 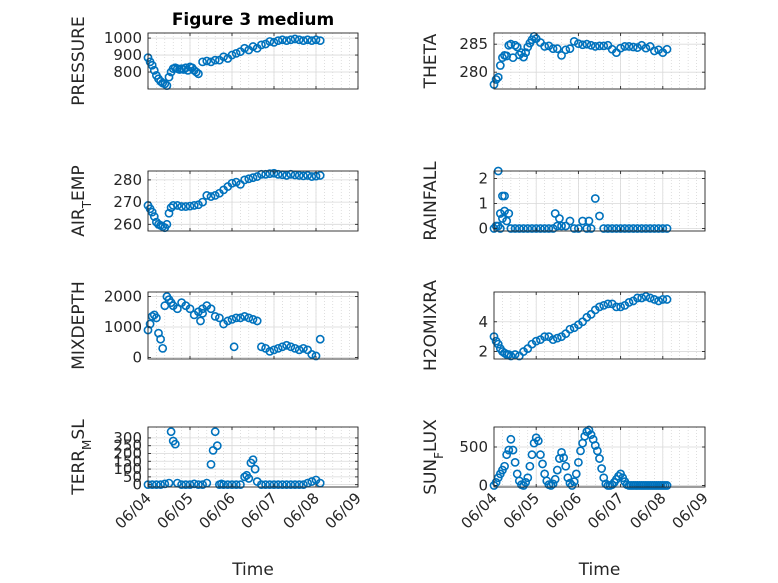 What do you see at coordinates (252, 570) in the screenshot?
I see `x-axis-label: Time` at bounding box center [252, 570].